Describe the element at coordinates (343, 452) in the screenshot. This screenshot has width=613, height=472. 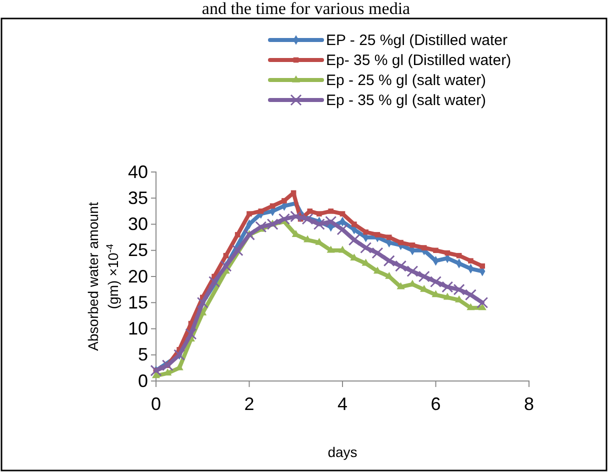
I see `x-axis-title: days` at that location.